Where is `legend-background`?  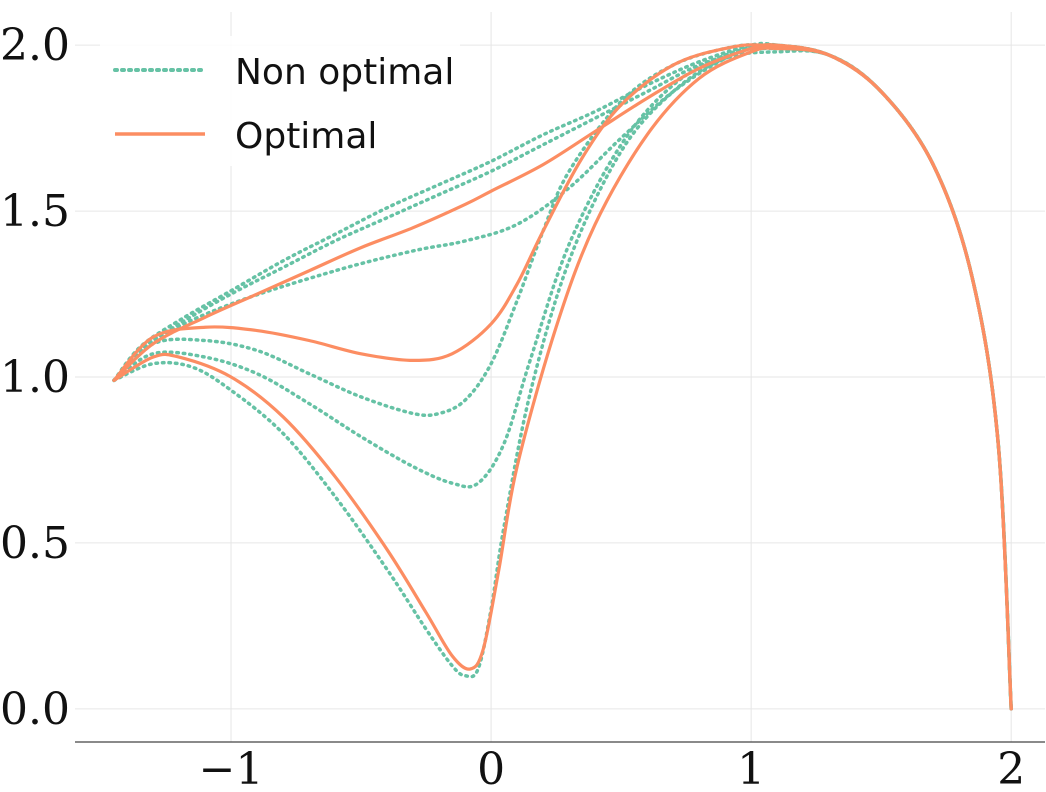
legend-background is located at coordinates (280, 101).